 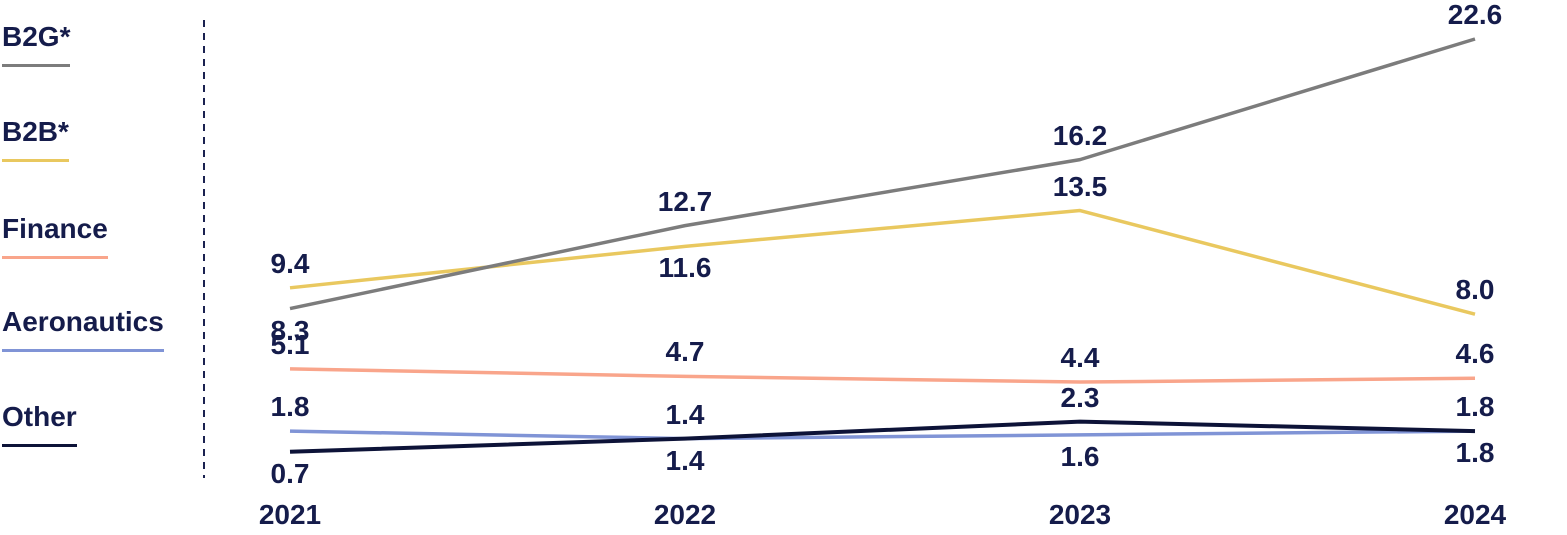 What do you see at coordinates (1475, 514) in the screenshot?
I see `x-axis-label: 2024` at bounding box center [1475, 514].